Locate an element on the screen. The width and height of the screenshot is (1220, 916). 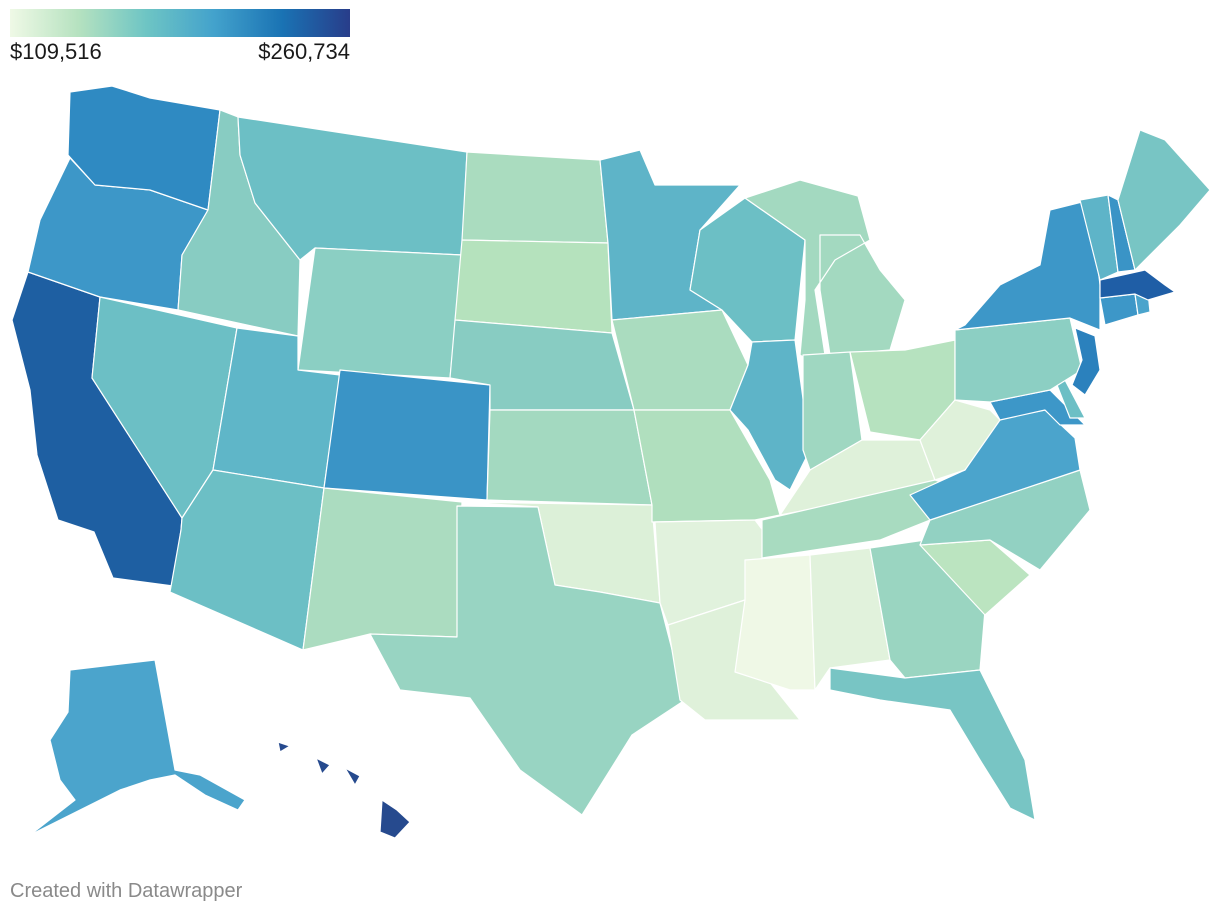
state-nj is located at coordinates (1086, 361).